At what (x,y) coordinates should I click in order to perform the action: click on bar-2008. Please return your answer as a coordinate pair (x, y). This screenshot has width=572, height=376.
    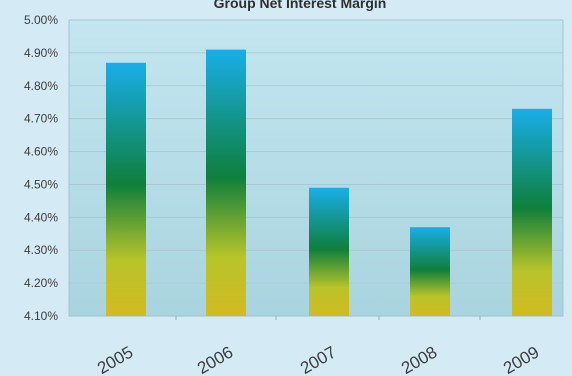
    Looking at the image, I should click on (430, 271).